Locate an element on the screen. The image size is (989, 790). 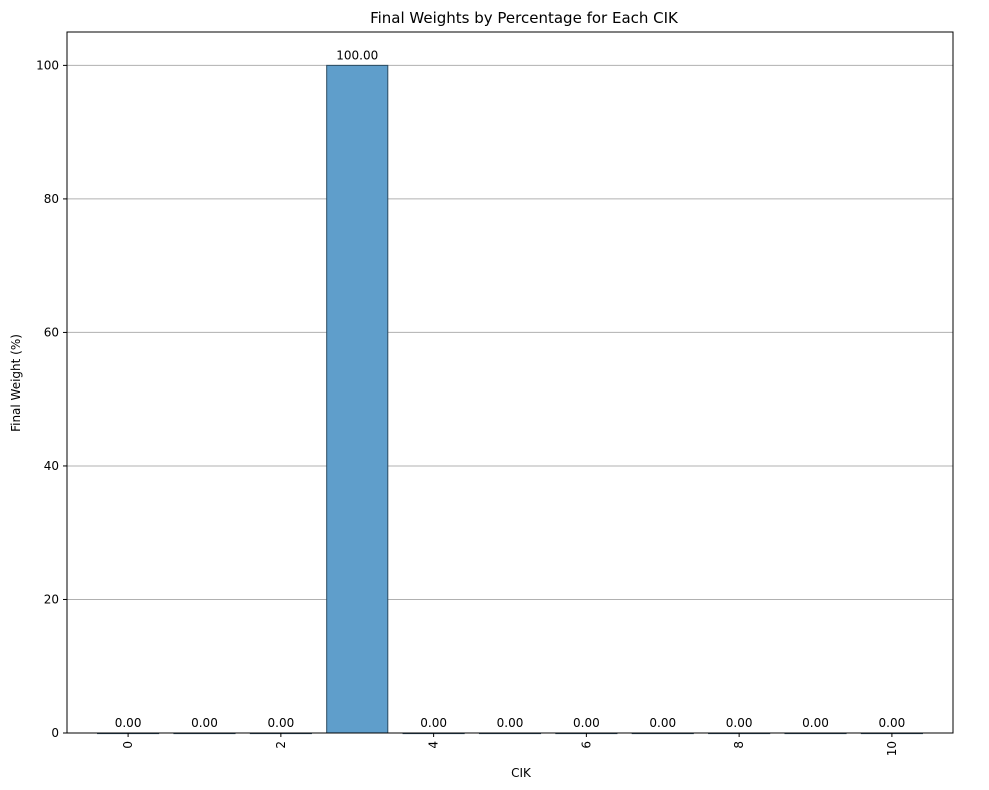
data-label-1: 0.00 is located at coordinates (204, 723).